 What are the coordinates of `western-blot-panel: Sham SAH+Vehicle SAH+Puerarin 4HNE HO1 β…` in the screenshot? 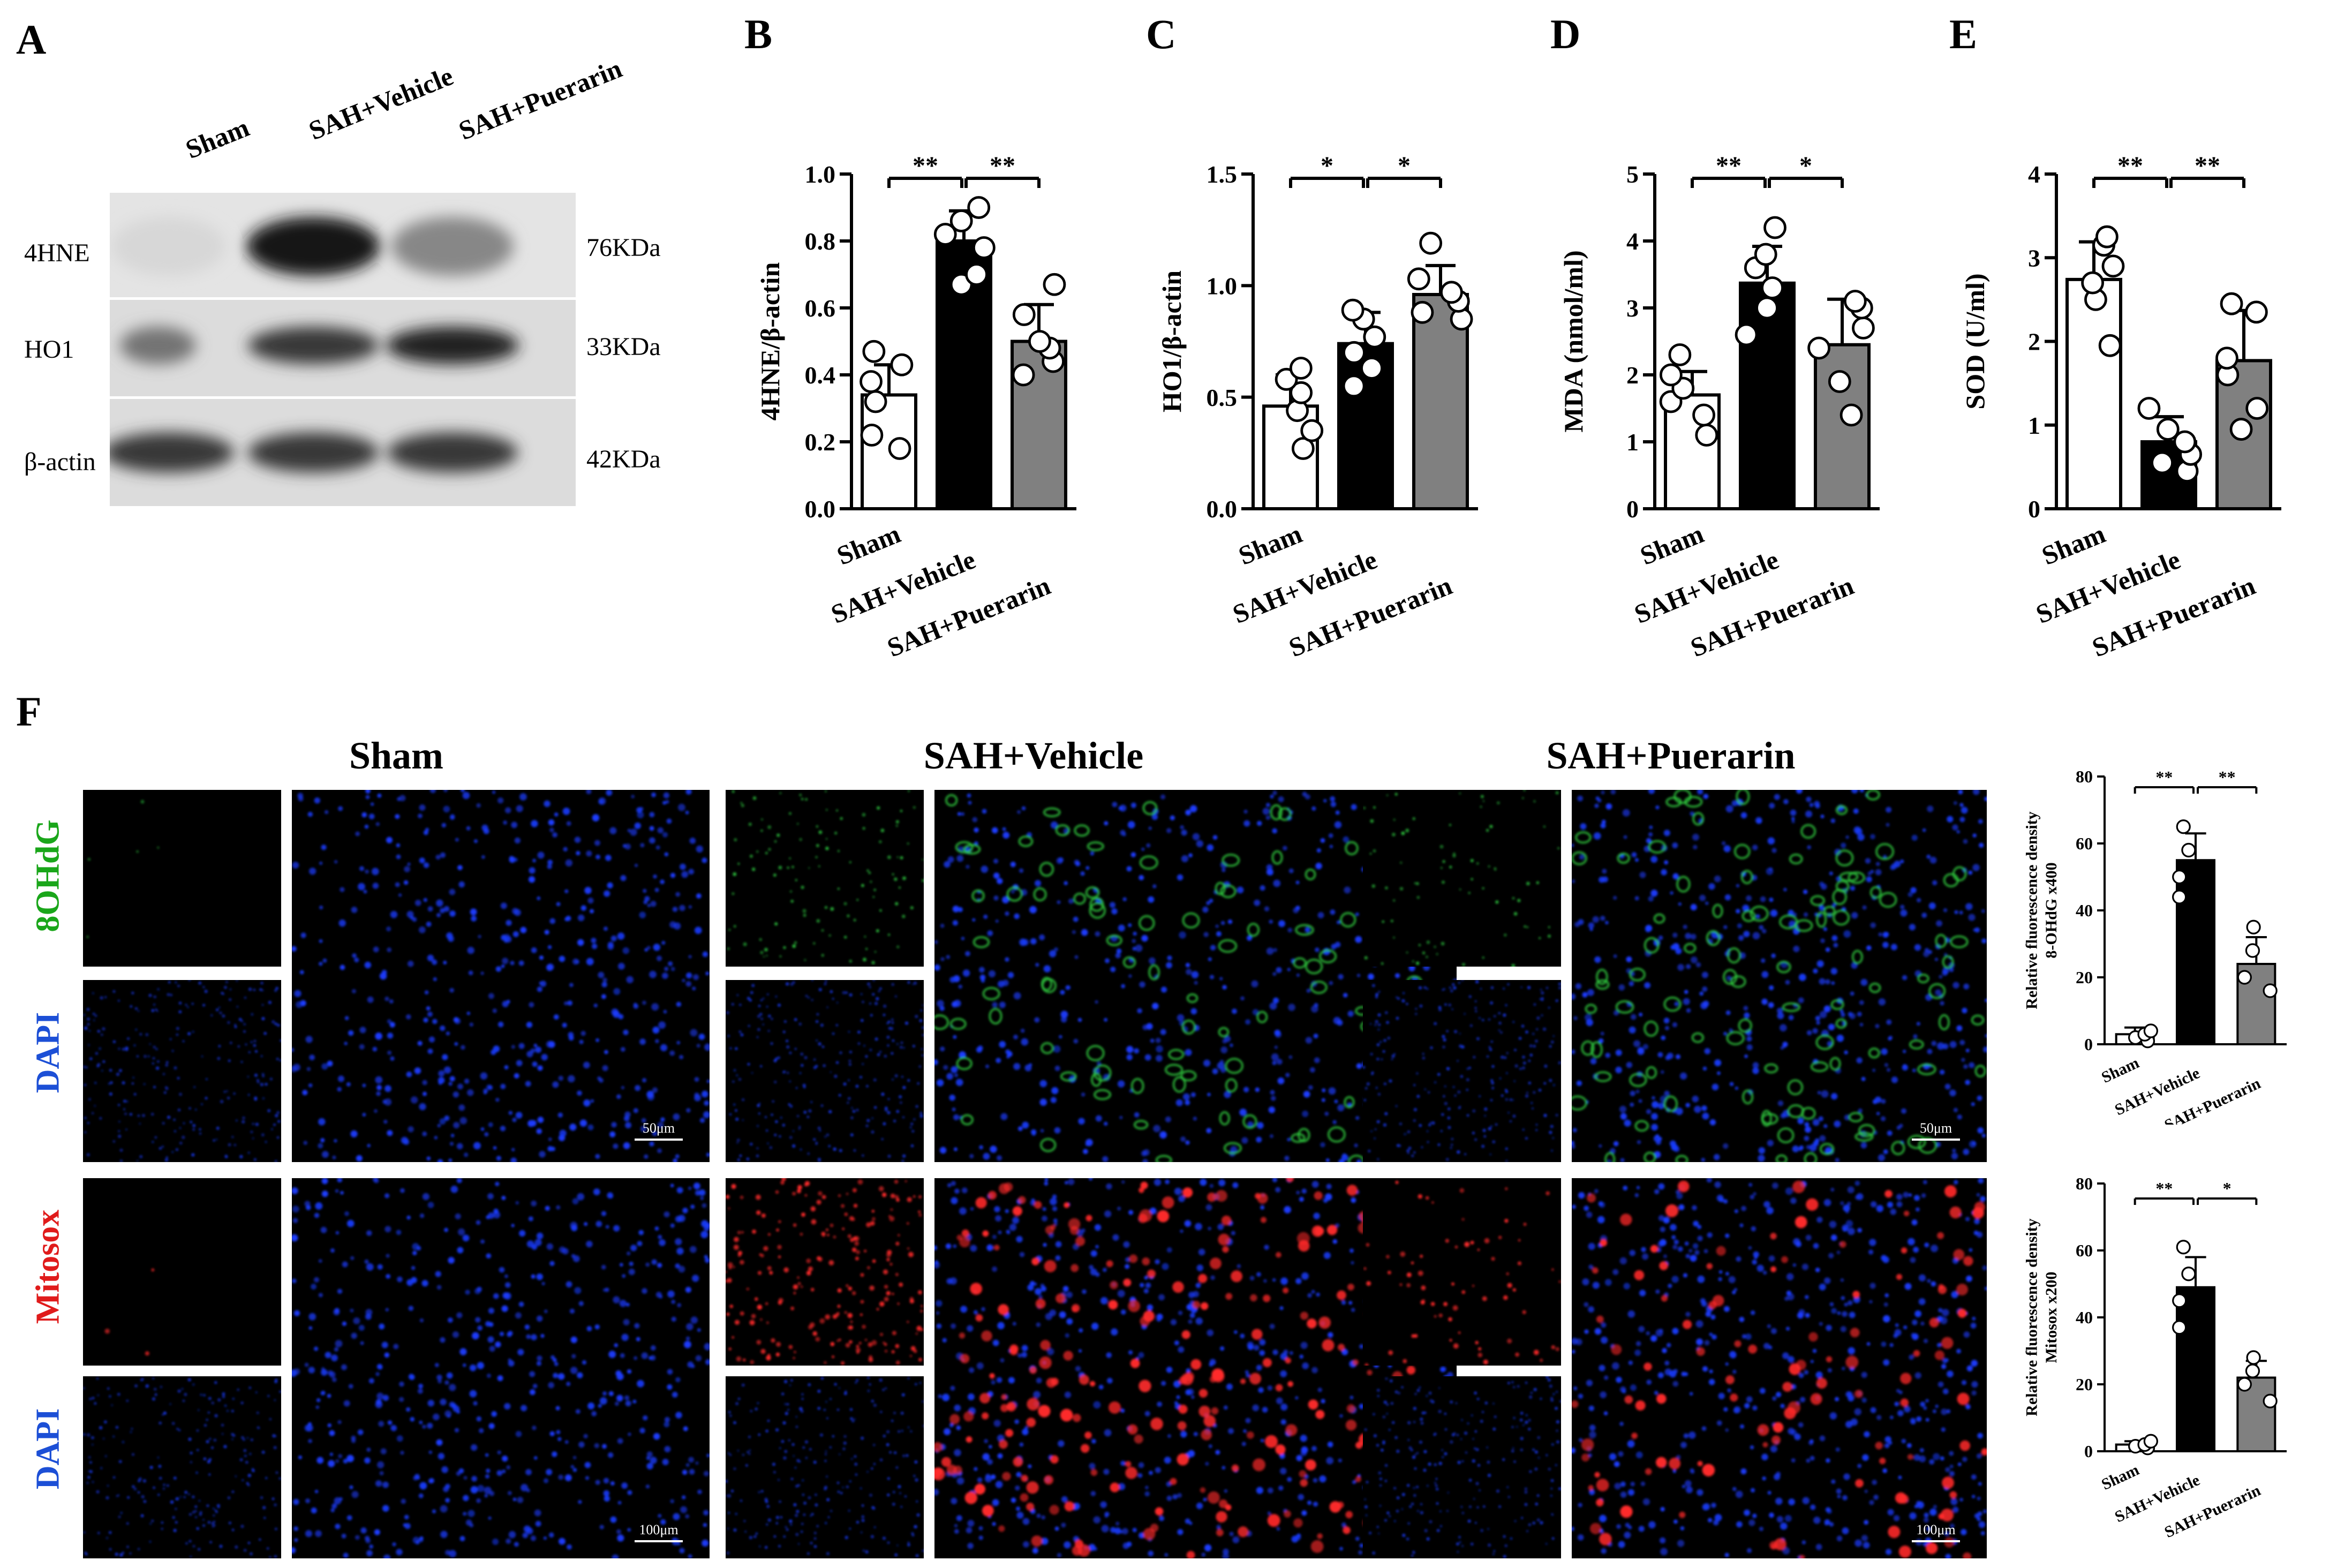 It's located at (369, 257).